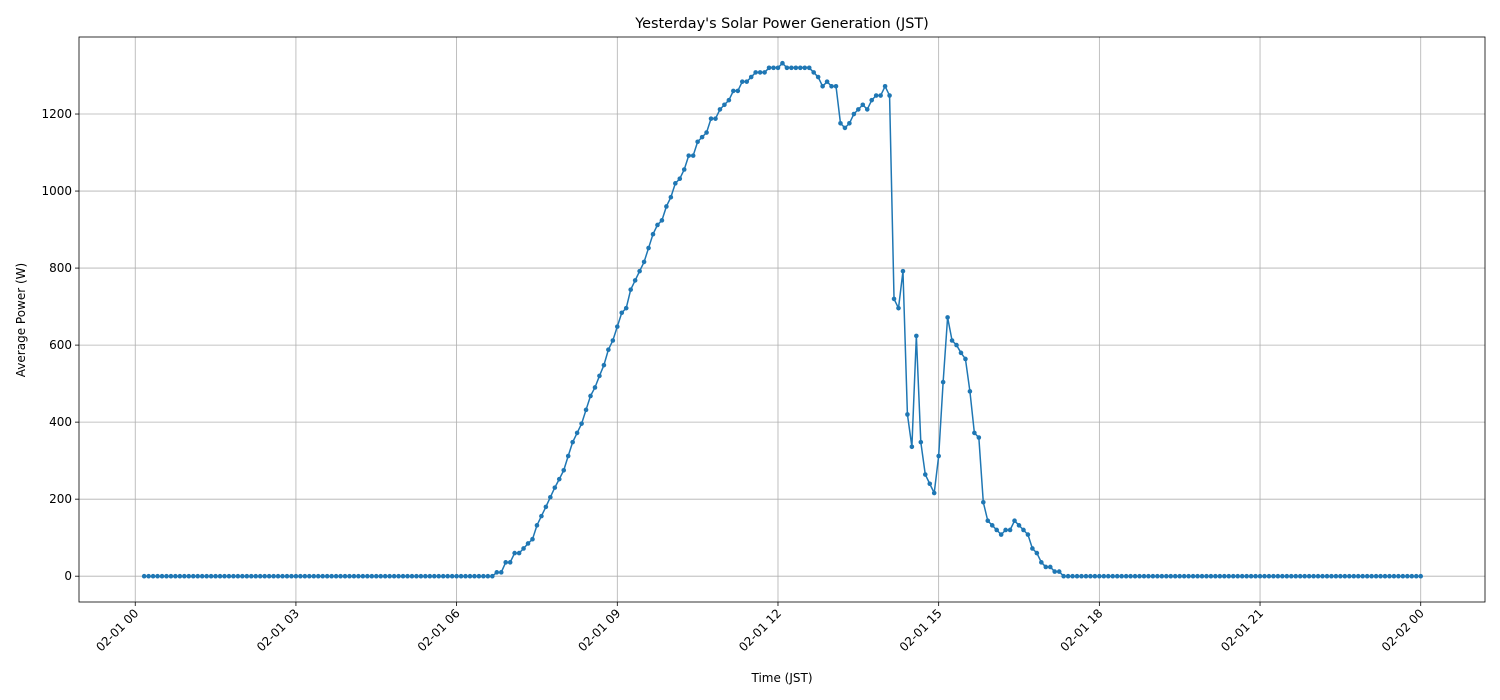 The width and height of the screenshot is (1500, 700). I want to click on x-tick-label: 02-01 09, so click(599, 630).